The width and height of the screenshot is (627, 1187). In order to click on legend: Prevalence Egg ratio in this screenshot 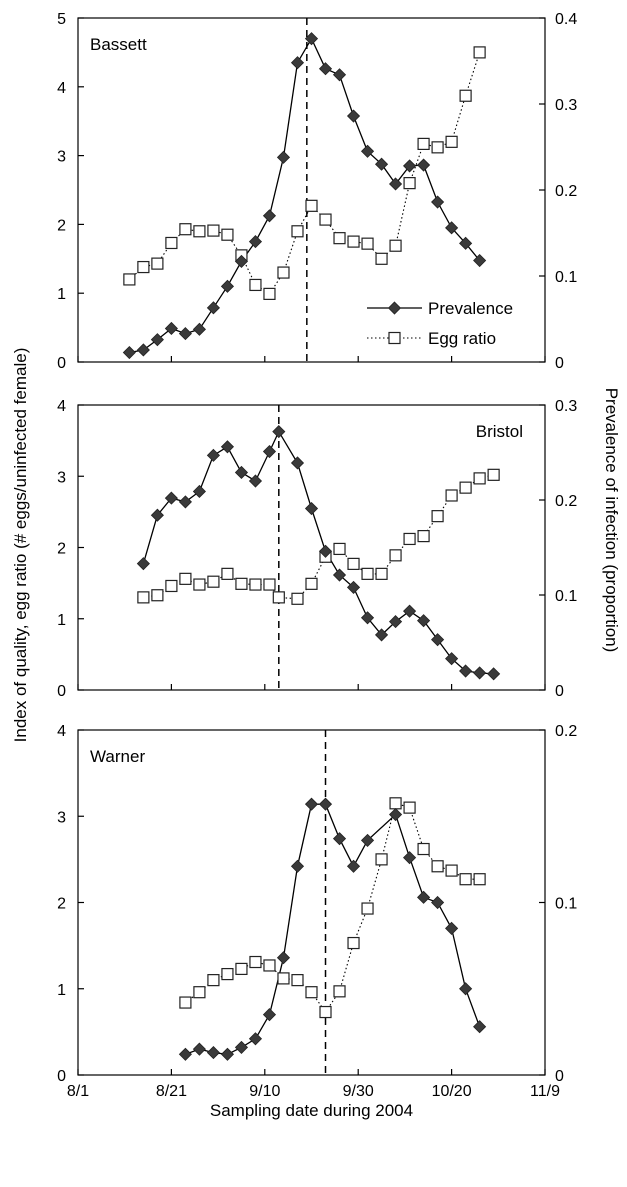, I will do `click(440, 323)`.